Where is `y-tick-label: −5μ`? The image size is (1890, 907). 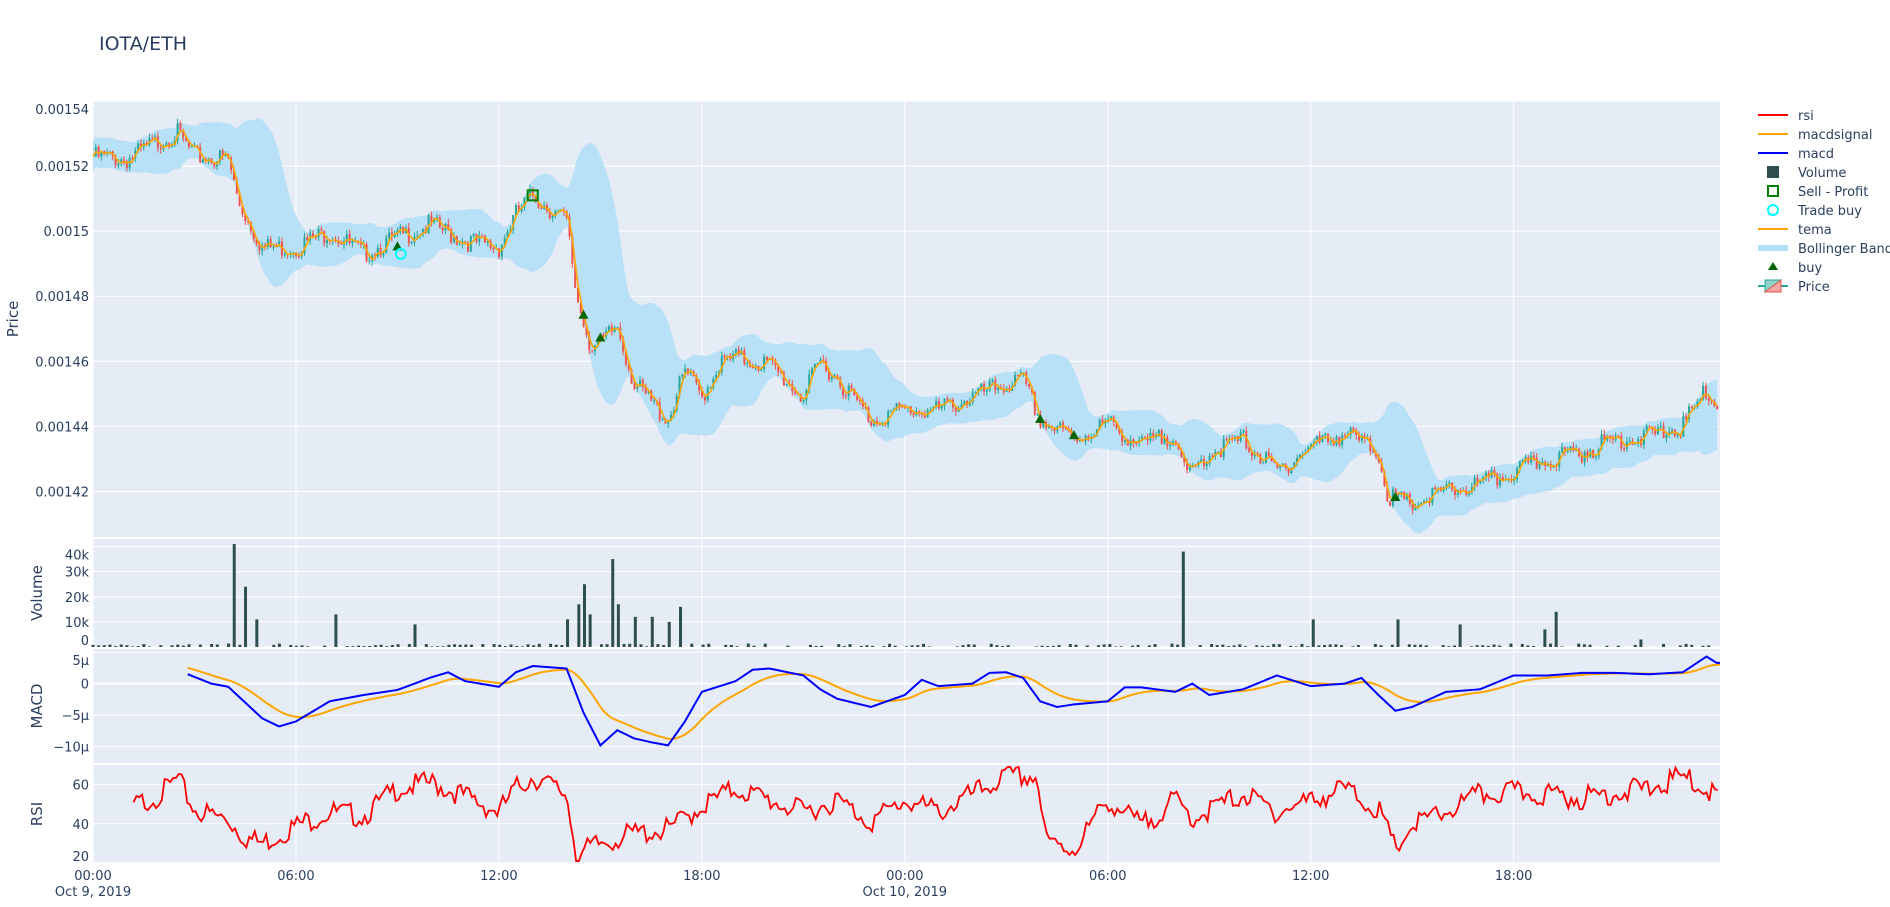 y-tick-label: −5μ is located at coordinates (75, 716).